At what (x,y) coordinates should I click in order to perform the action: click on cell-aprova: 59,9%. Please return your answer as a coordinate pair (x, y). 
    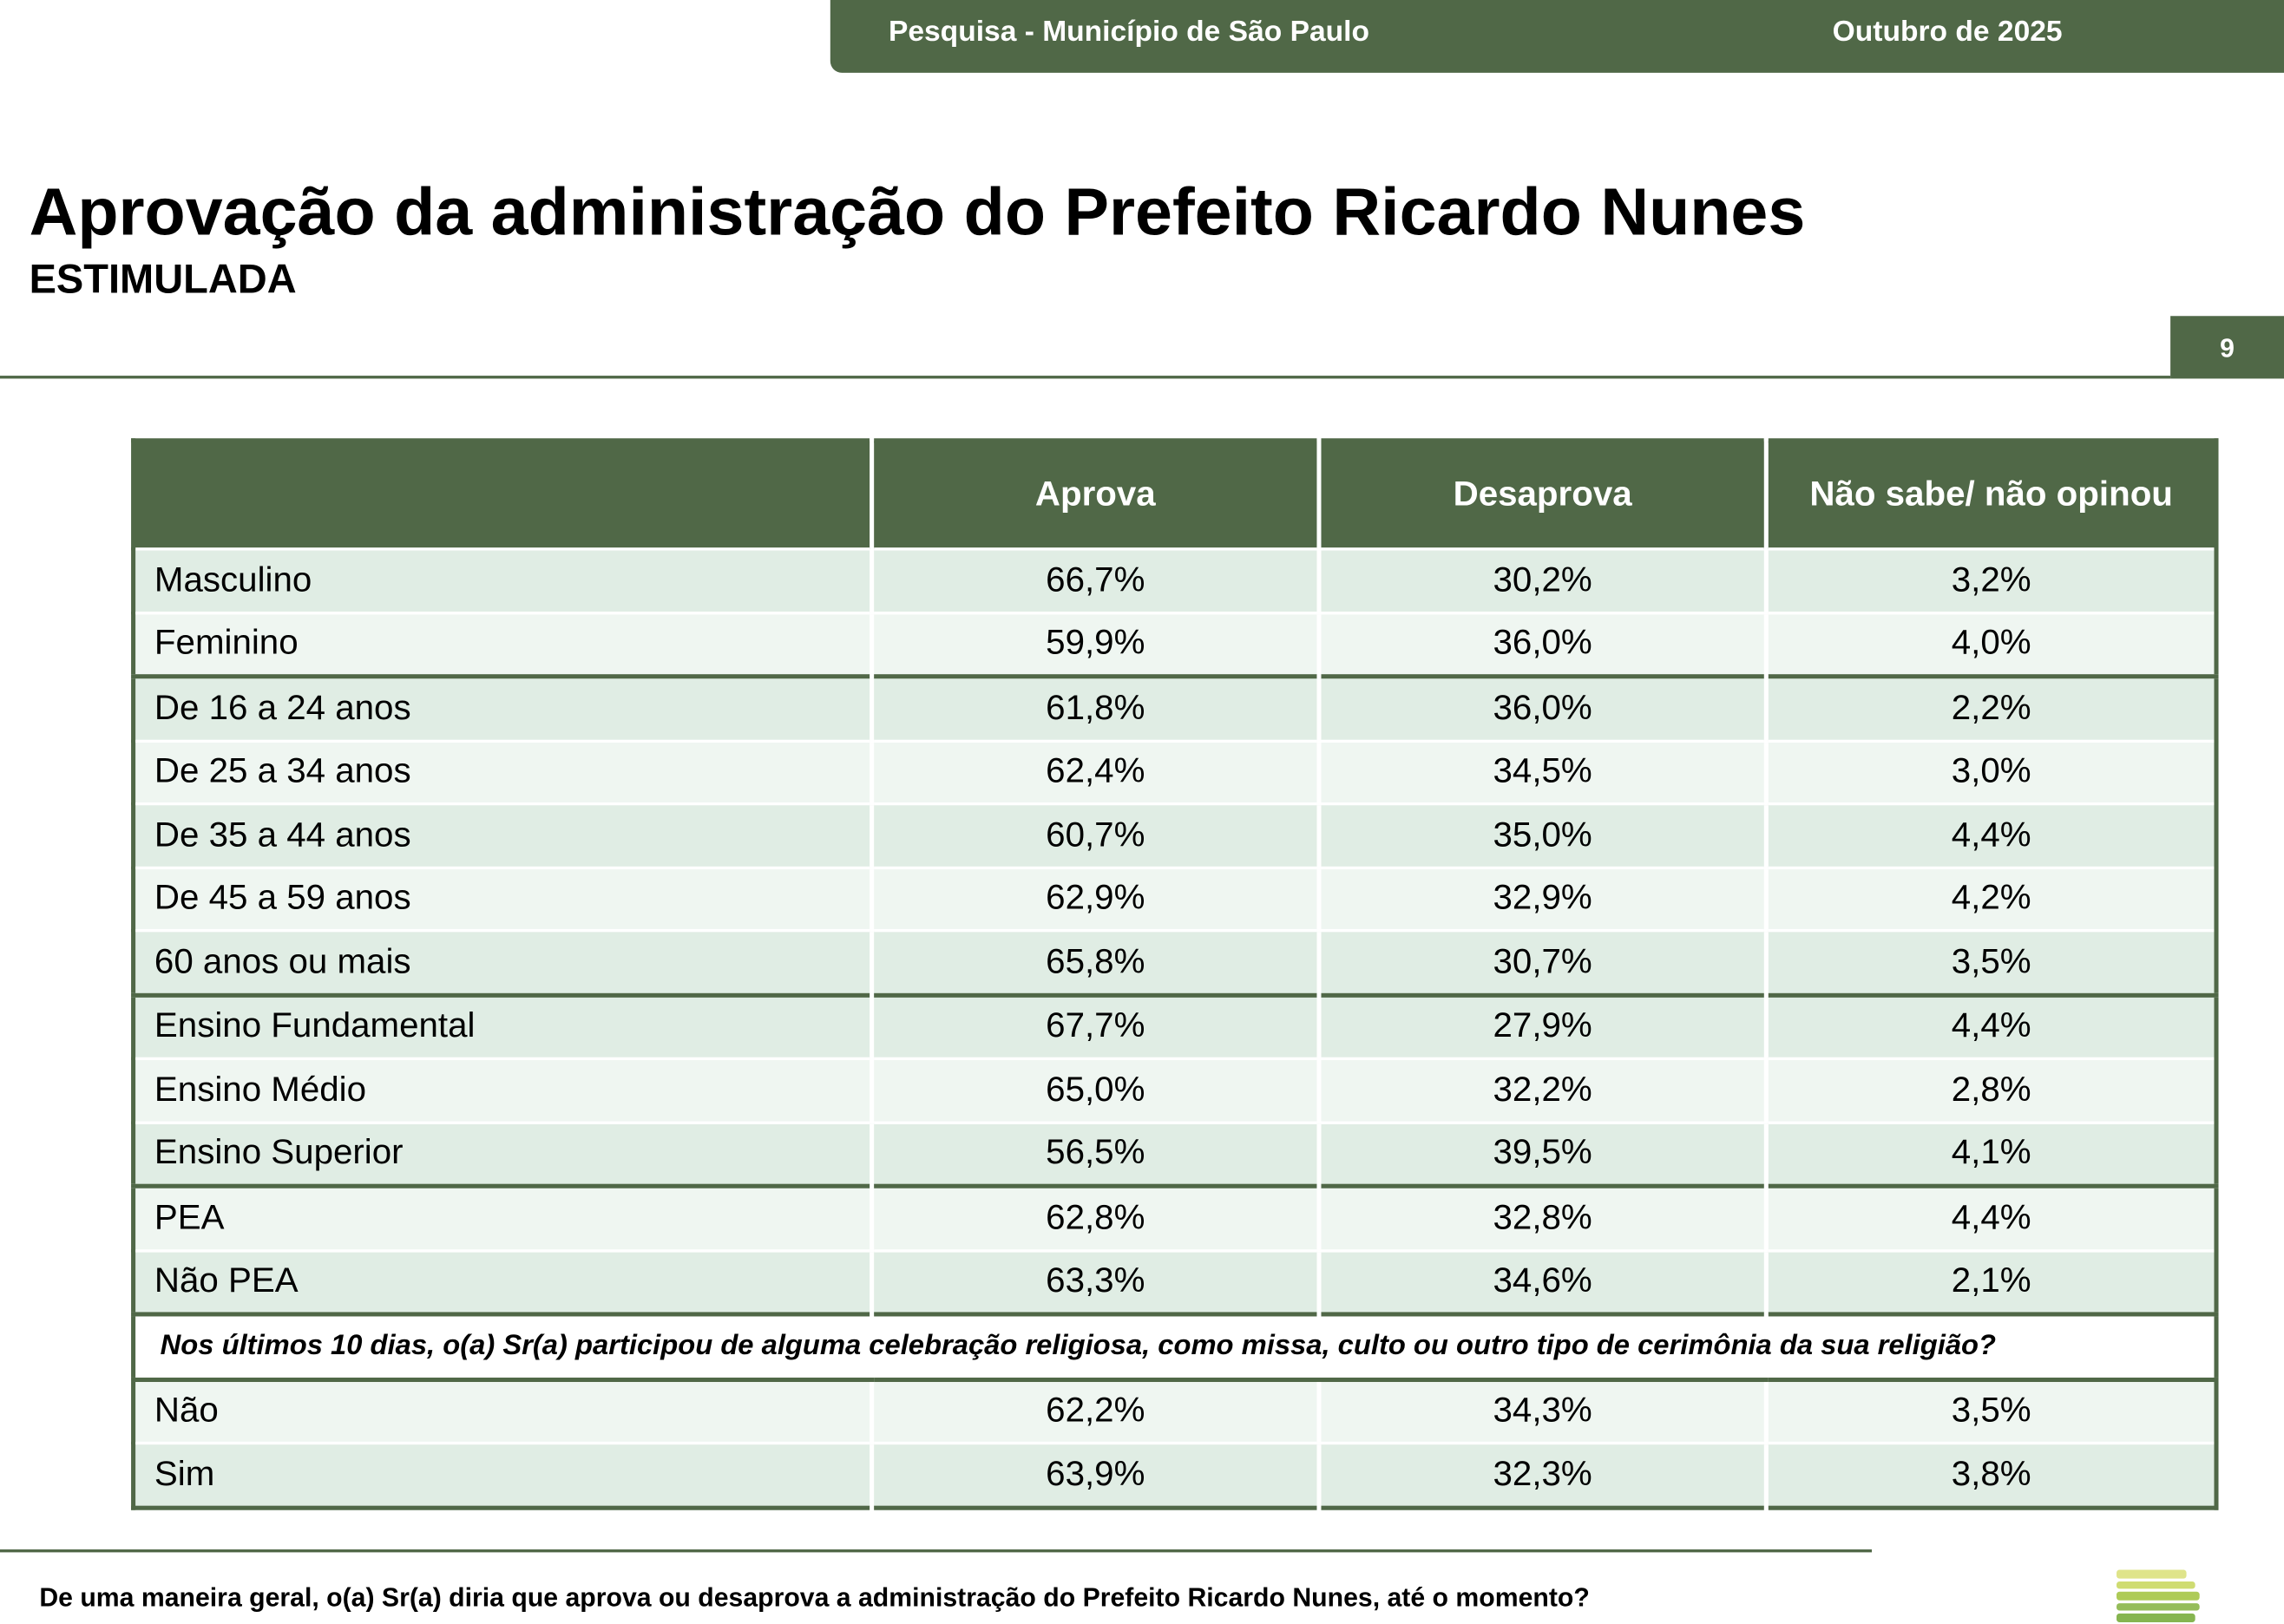
    Looking at the image, I should click on (1095, 644).